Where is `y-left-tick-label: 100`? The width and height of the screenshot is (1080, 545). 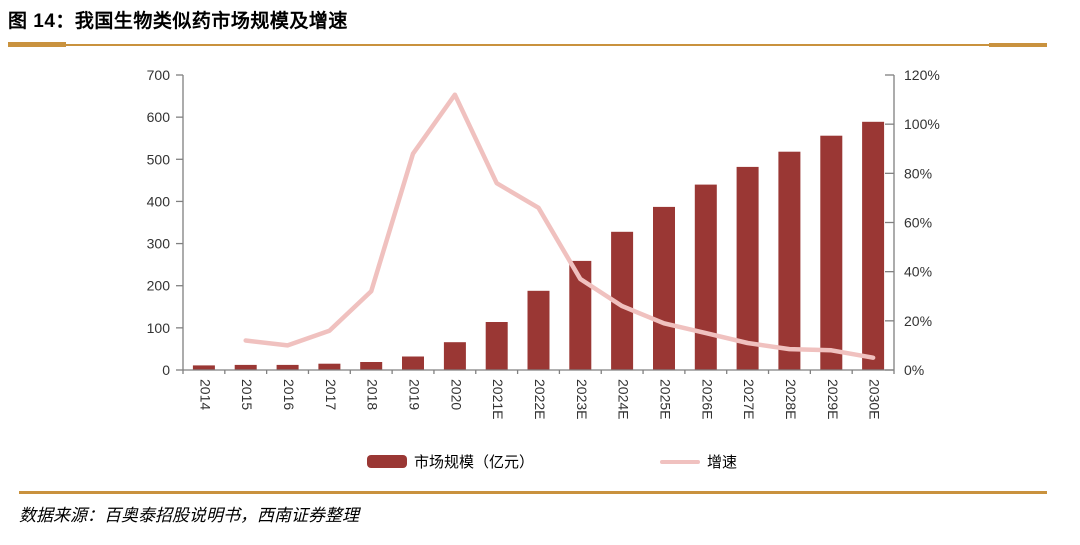
y-left-tick-label: 100 is located at coordinates (159, 328).